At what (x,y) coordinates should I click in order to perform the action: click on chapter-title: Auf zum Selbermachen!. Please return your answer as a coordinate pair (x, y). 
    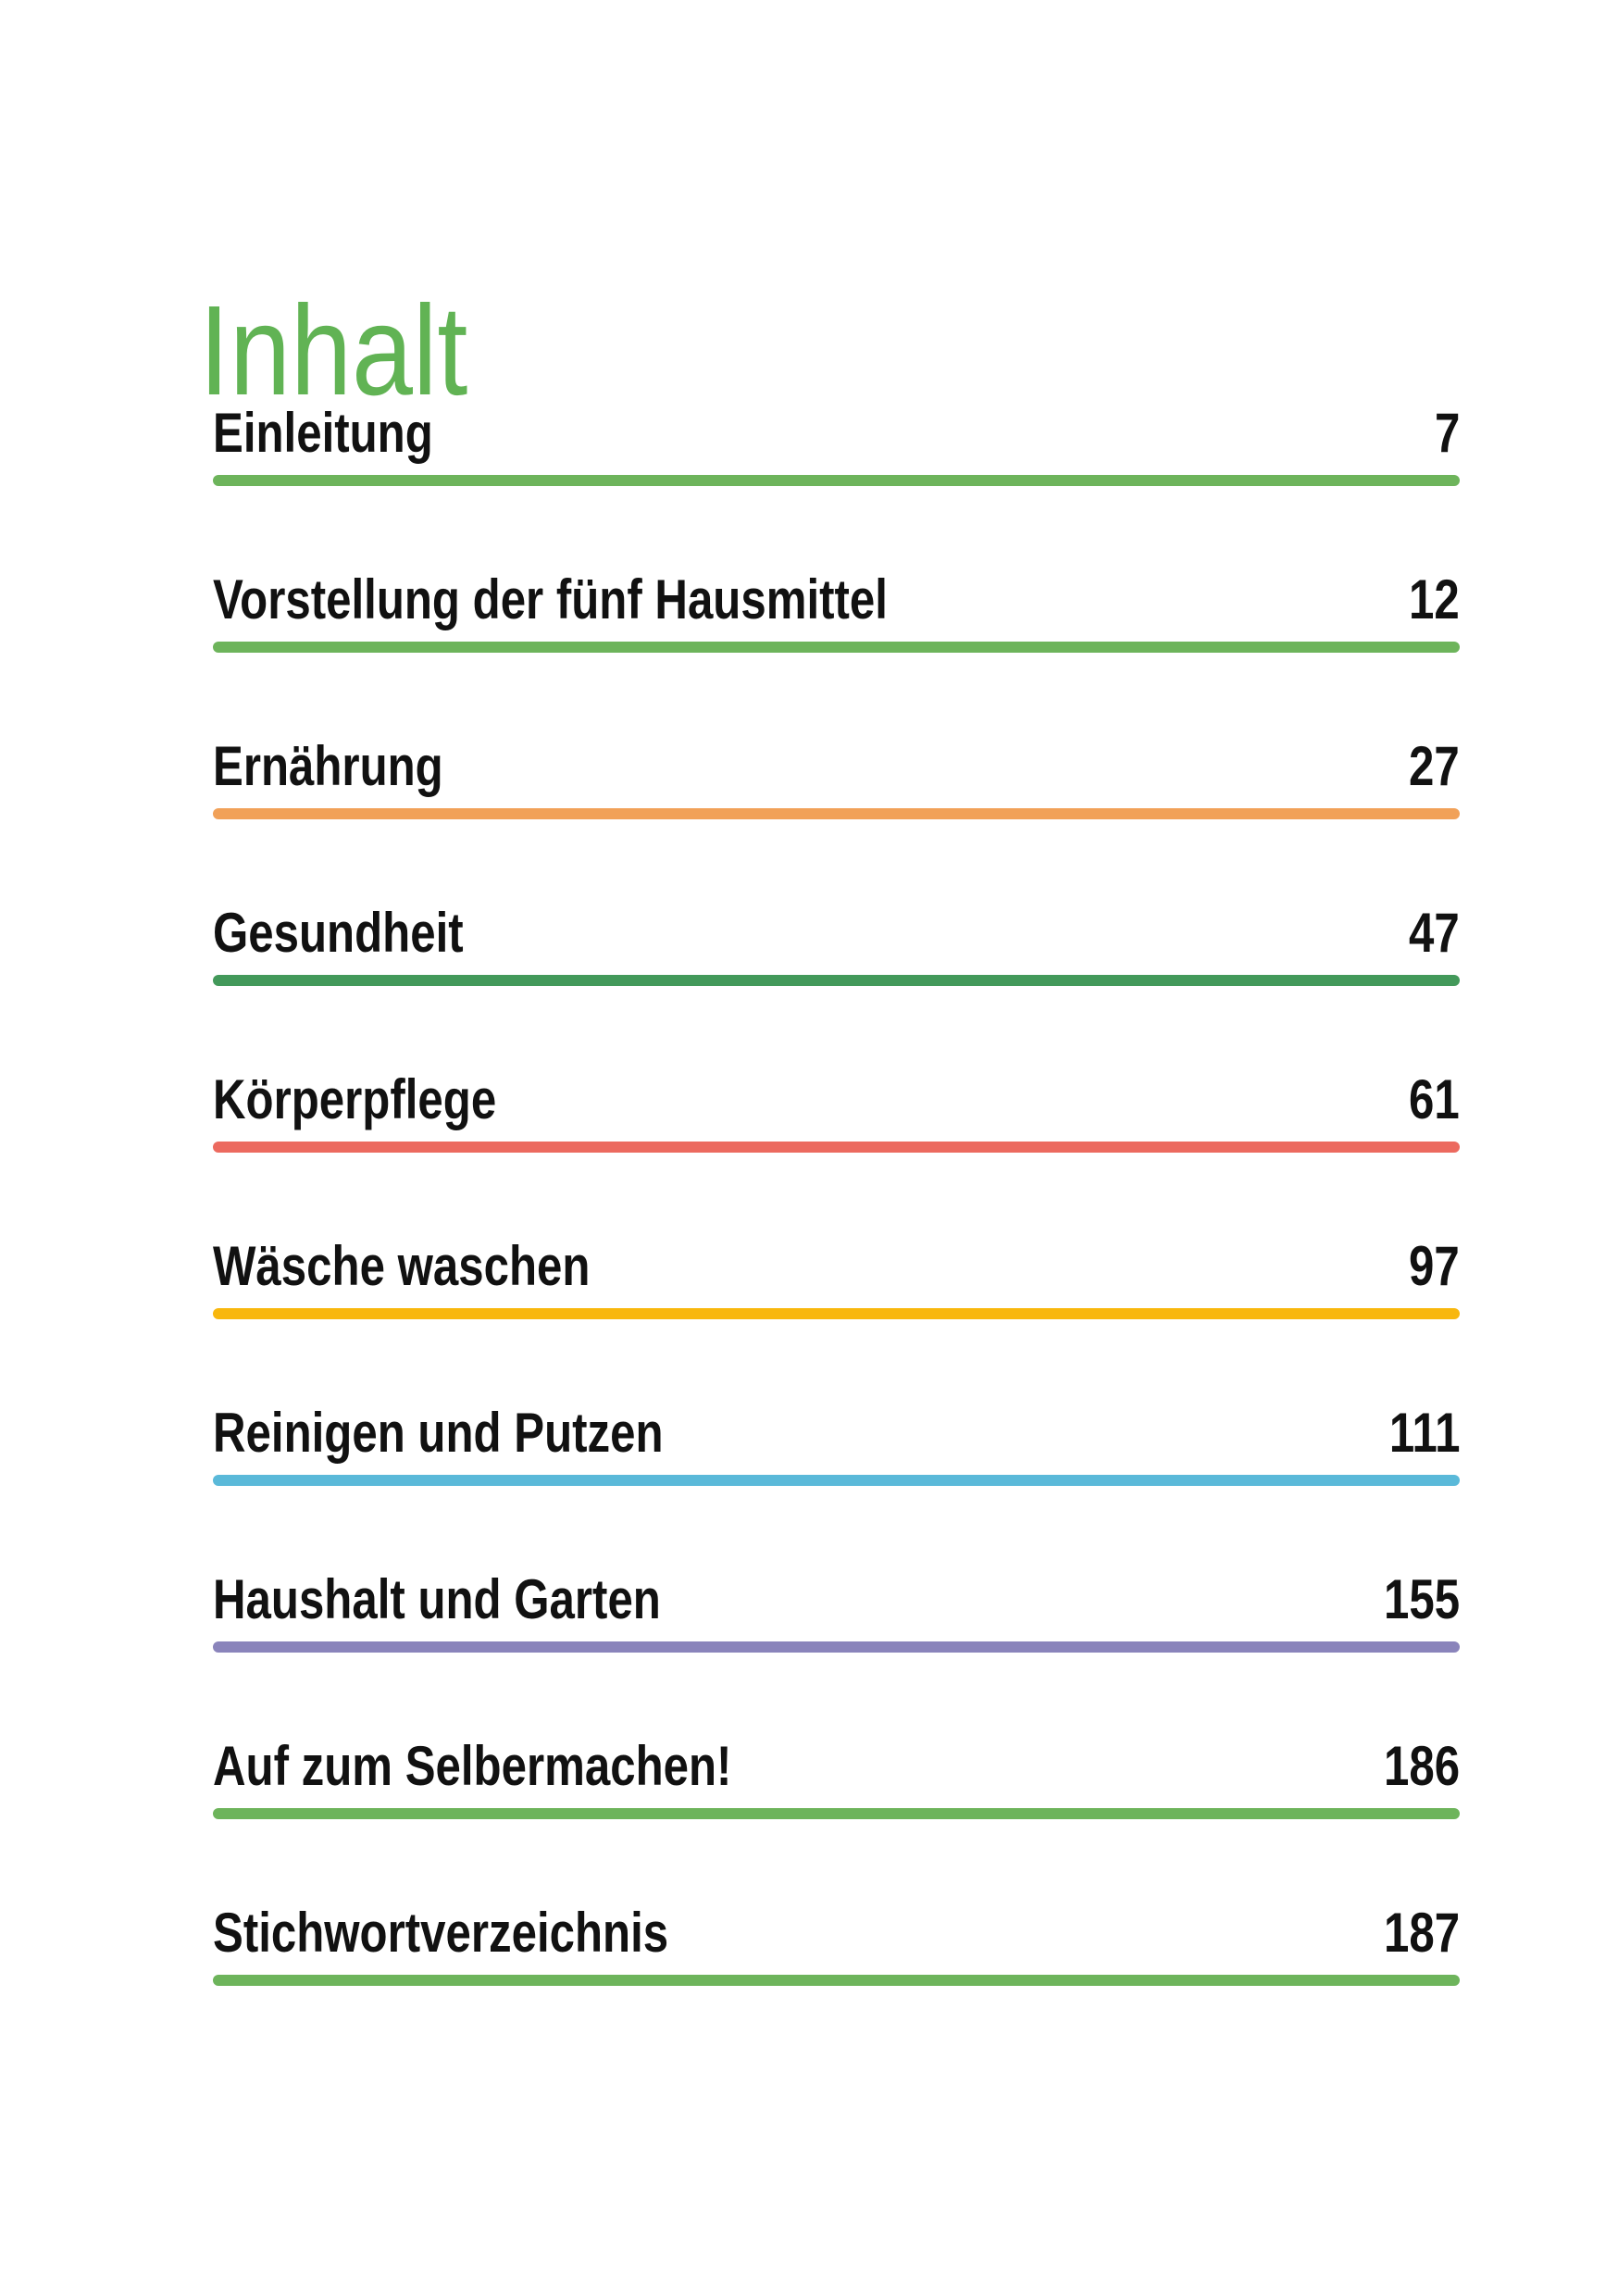
    Looking at the image, I should click on (472, 1766).